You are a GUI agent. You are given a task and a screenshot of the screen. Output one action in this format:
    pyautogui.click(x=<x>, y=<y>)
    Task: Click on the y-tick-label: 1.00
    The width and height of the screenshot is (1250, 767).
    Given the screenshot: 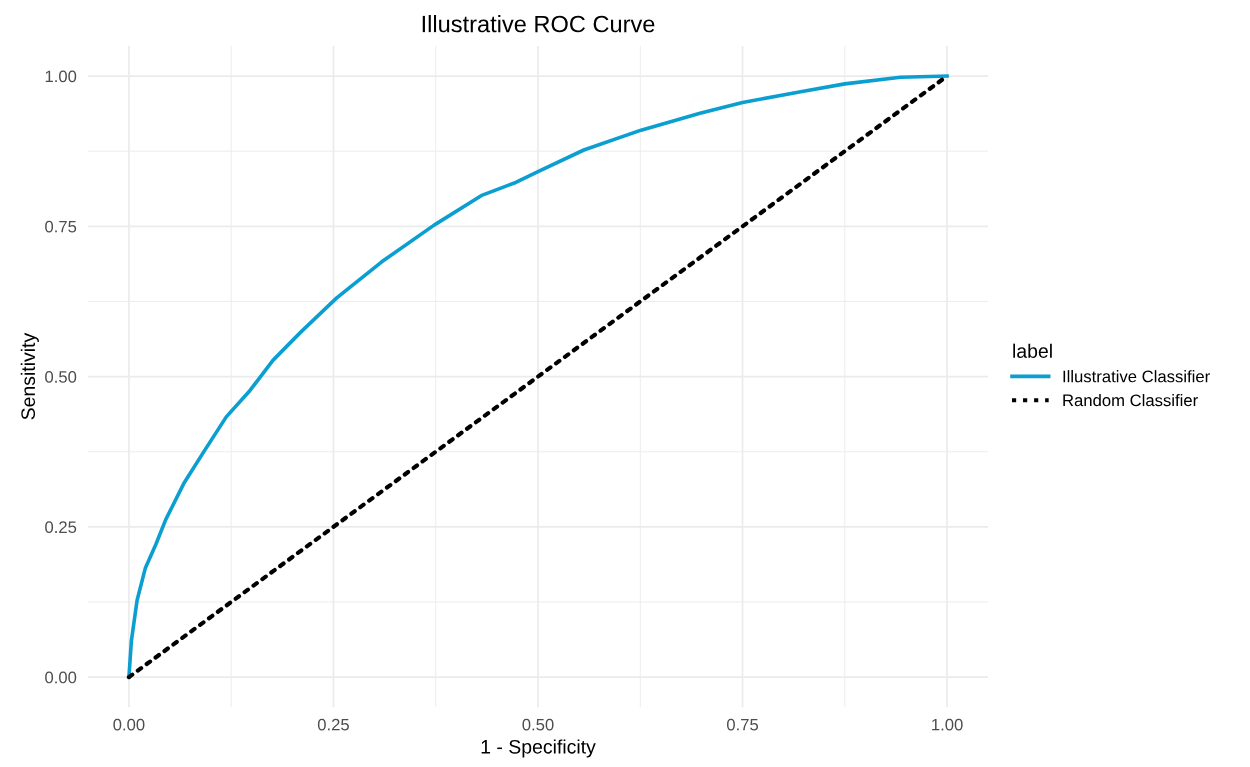 What is the action you would take?
    pyautogui.click(x=61, y=76)
    